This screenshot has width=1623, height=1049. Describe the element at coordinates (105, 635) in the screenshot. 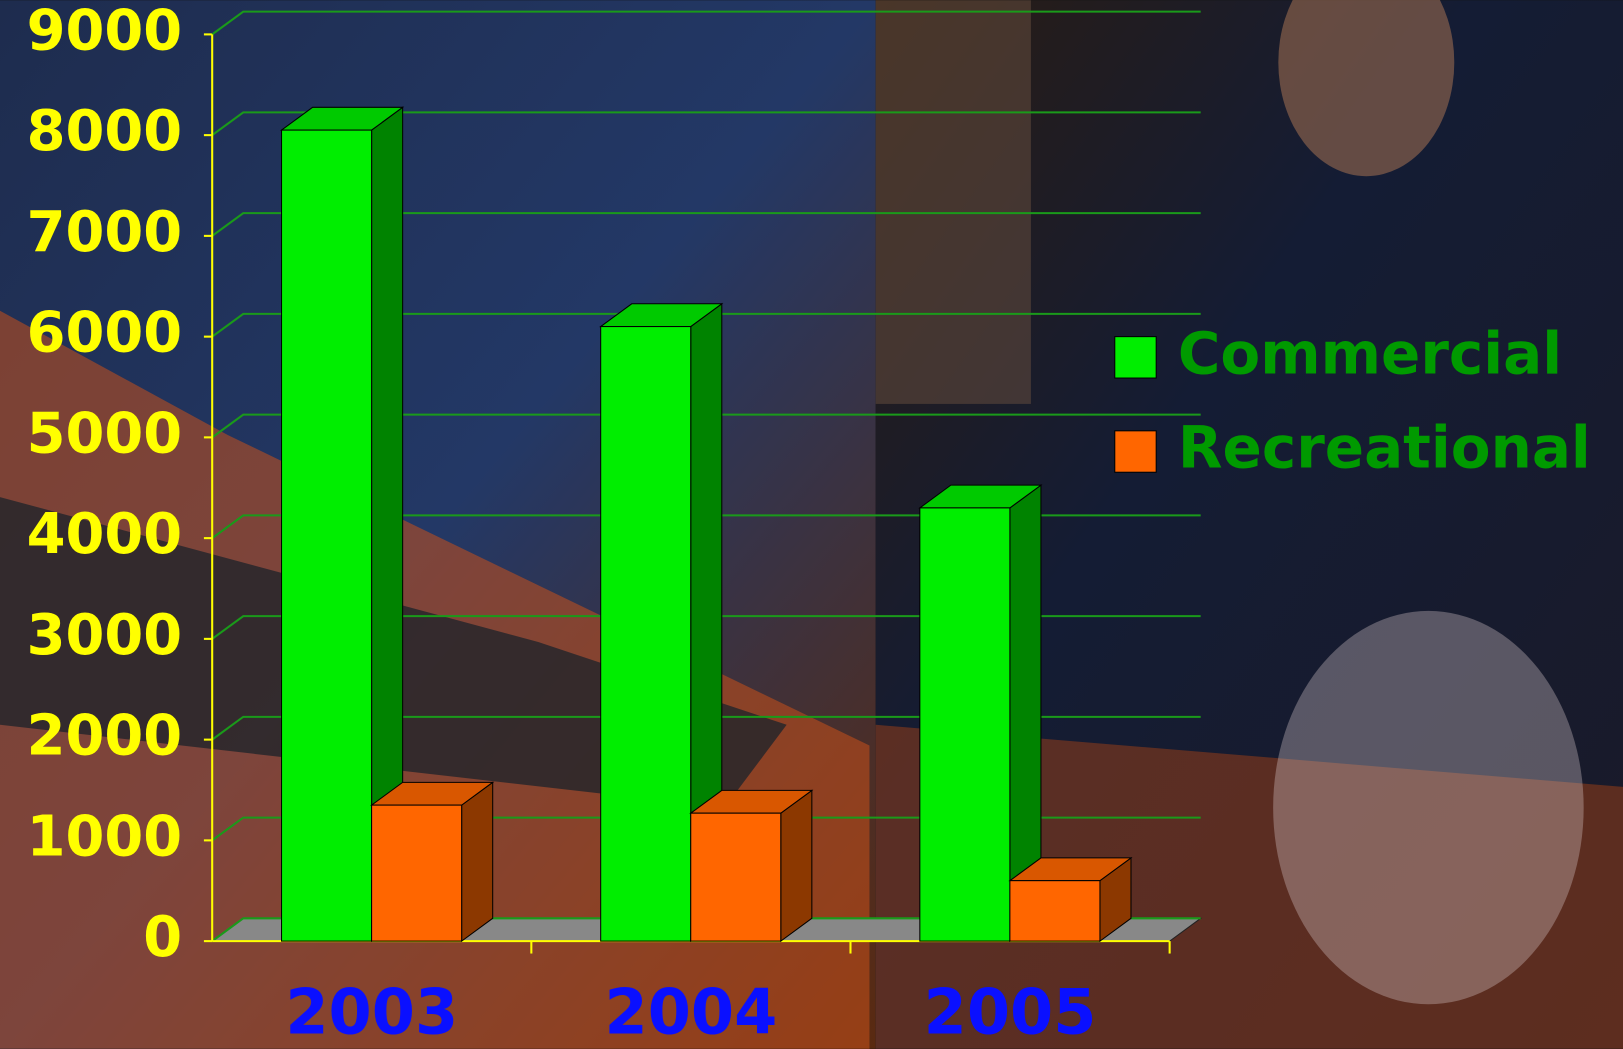

I see `y-tick-label: 3000` at that location.